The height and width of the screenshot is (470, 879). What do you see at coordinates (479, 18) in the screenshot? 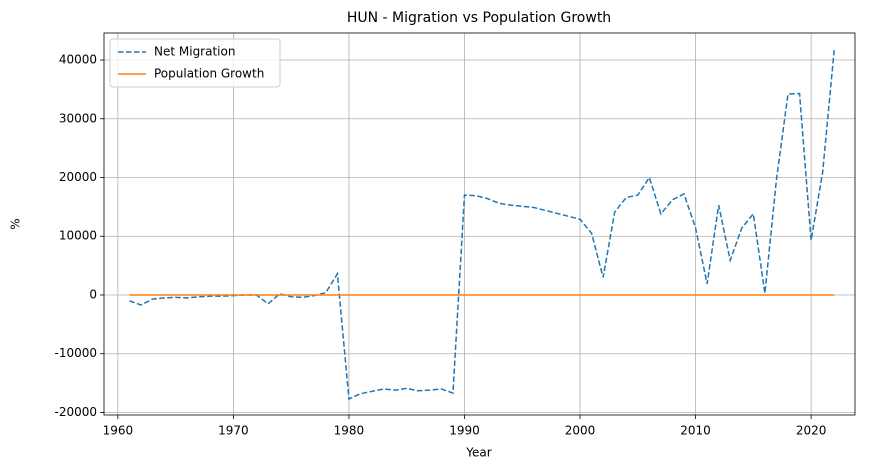
I see `chart-title: HUN - Migration vs Population Growth` at bounding box center [479, 18].